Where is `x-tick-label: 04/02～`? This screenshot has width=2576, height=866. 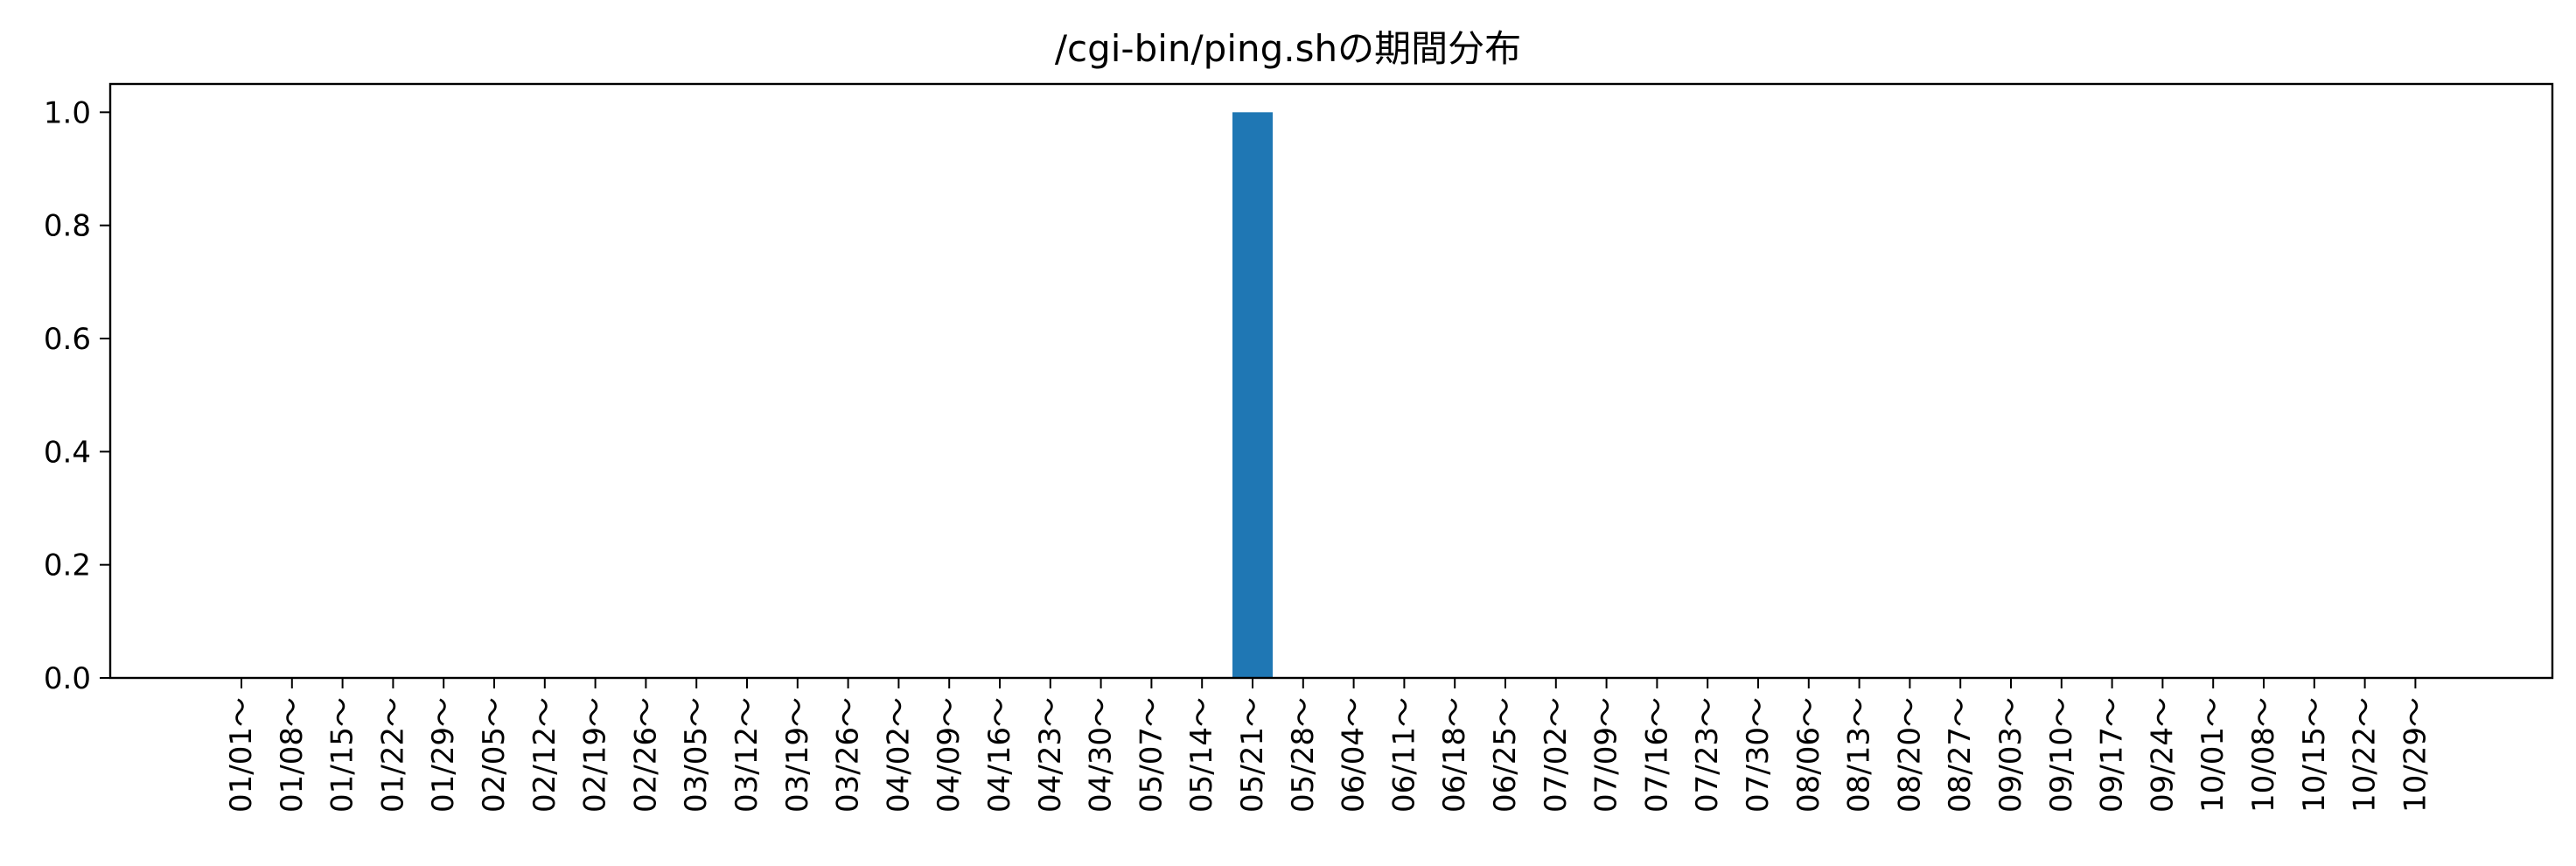
x-tick-label: 04/02～ is located at coordinates (899, 755).